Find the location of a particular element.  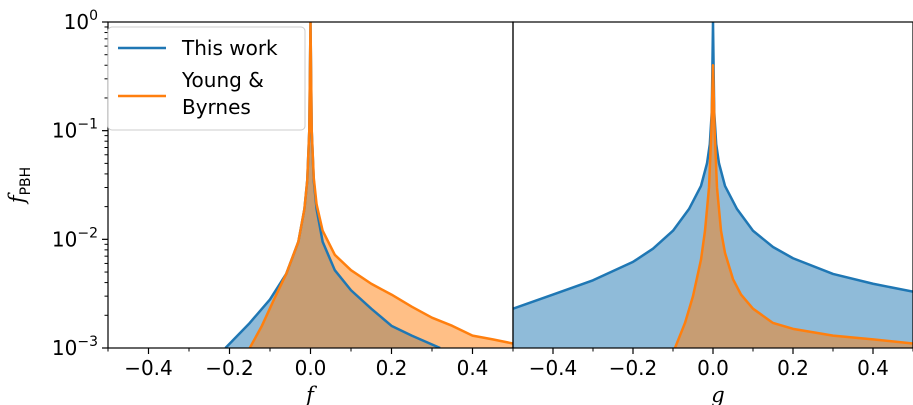

y-axis-label-main: f is located at coordinates (17, 198).